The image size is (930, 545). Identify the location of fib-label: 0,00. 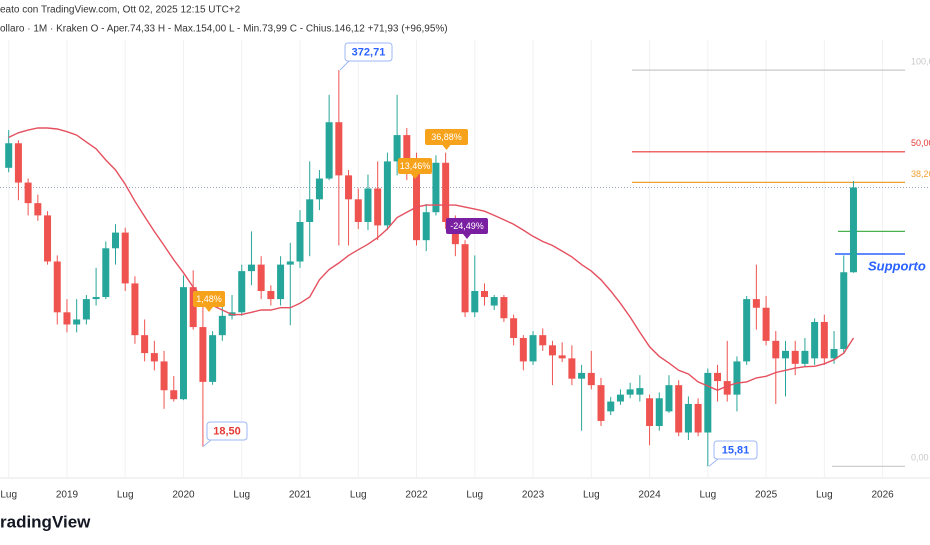
(920, 458).